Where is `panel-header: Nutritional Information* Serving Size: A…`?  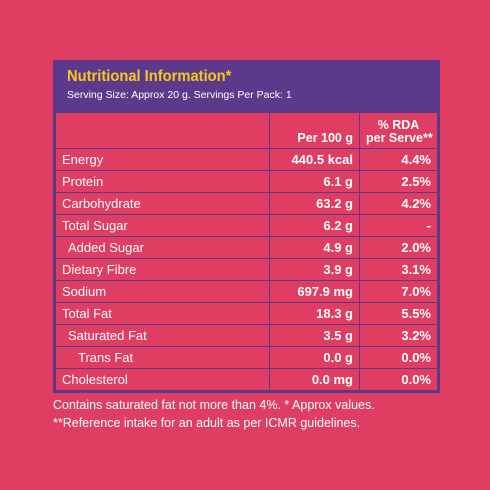
panel-header: Nutritional Information* Serving Size: A… is located at coordinates (246, 87).